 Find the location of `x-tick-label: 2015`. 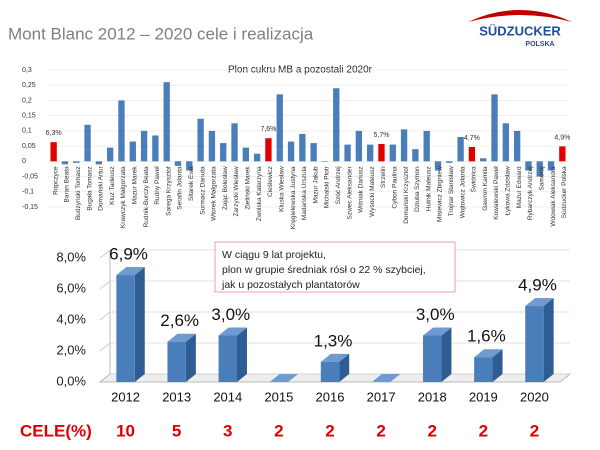

x-tick-label: 2015 is located at coordinates (278, 396).